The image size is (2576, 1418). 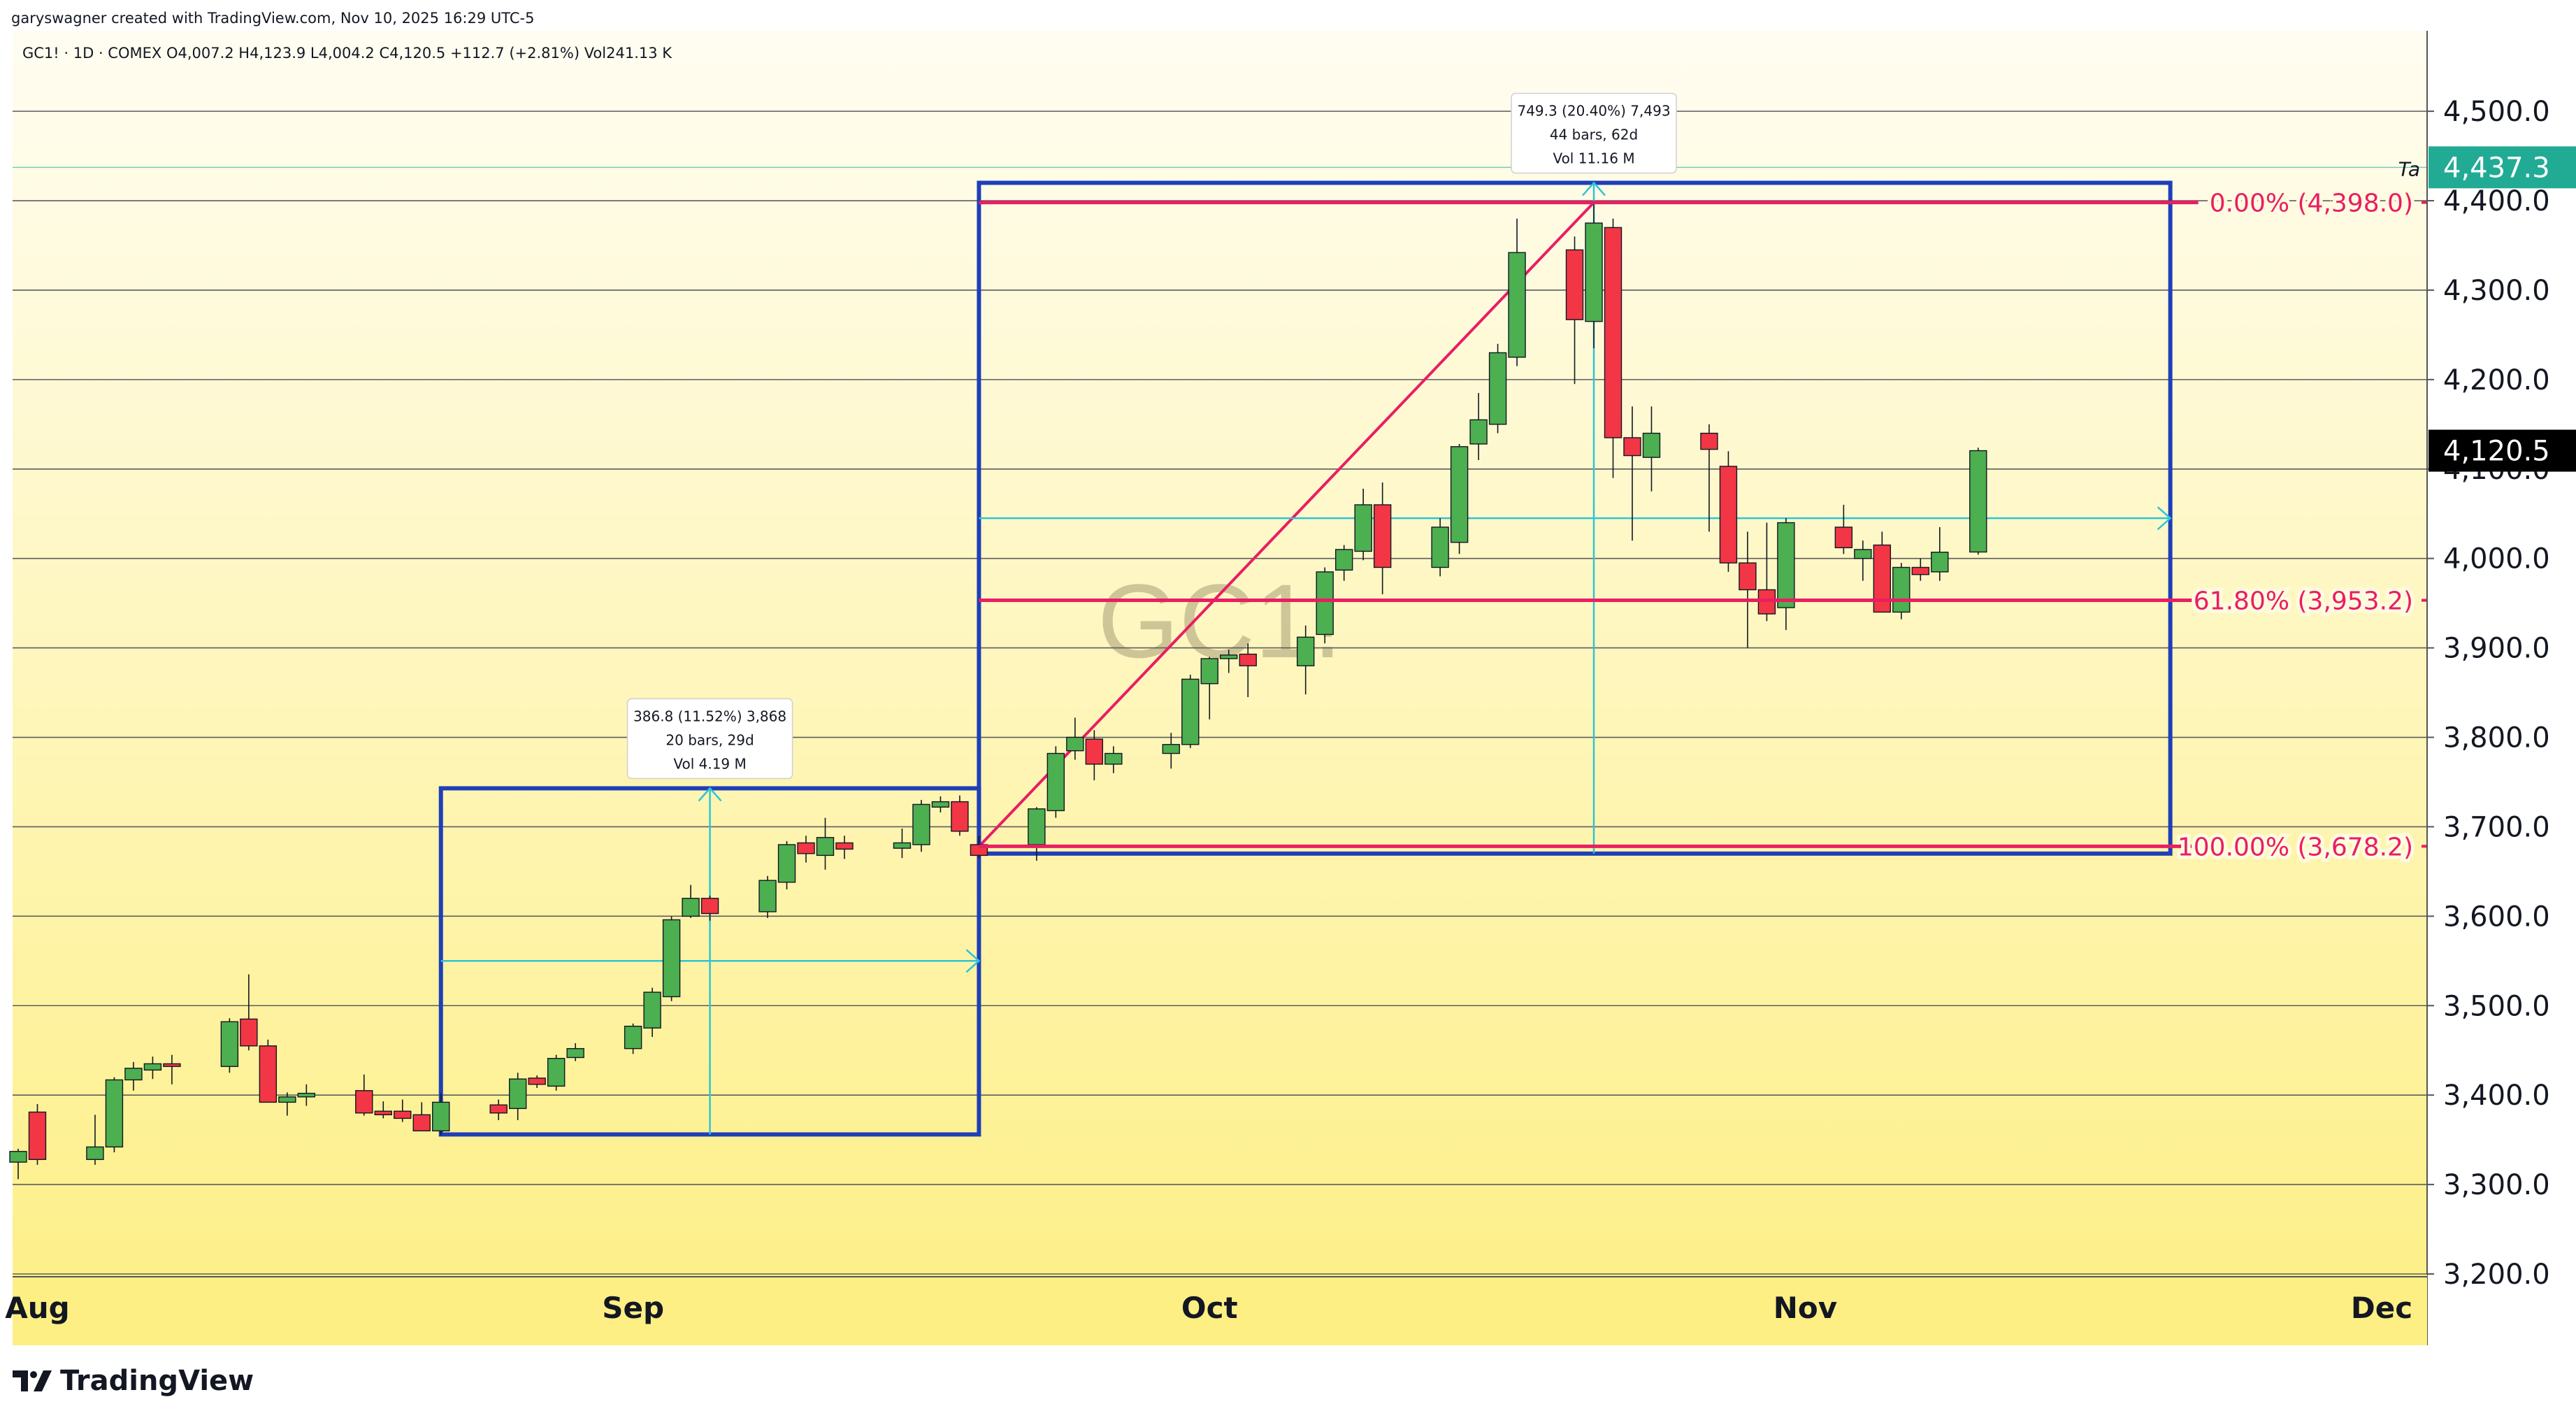 I want to click on y-axis-panel, so click(x=2501, y=709).